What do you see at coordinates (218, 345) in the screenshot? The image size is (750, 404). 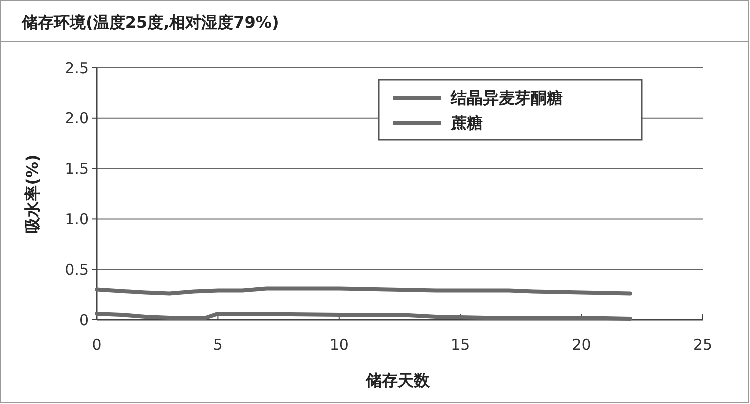 I see `x-tick-label: 5` at bounding box center [218, 345].